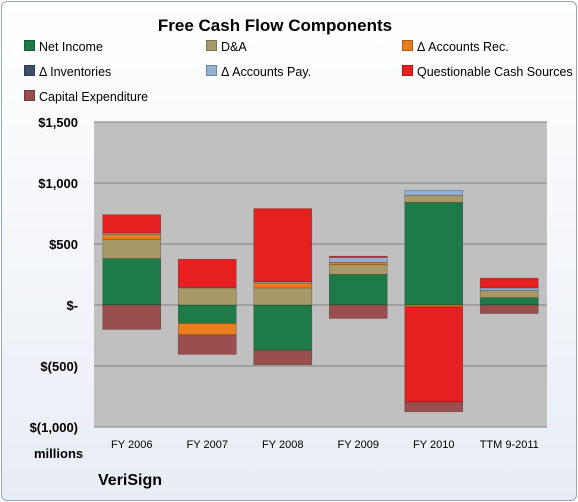  What do you see at coordinates (58, 122) in the screenshot?
I see `y-tick-label: $1,500` at bounding box center [58, 122].